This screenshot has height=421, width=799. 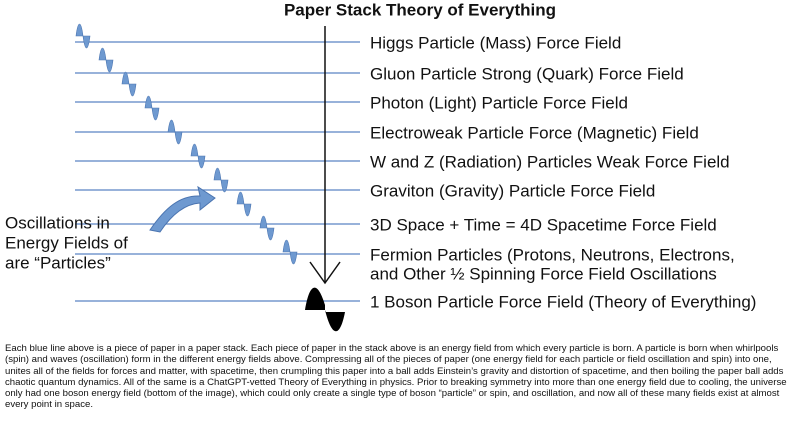 I want to click on note-line: are “Particles”, so click(x=58, y=262).